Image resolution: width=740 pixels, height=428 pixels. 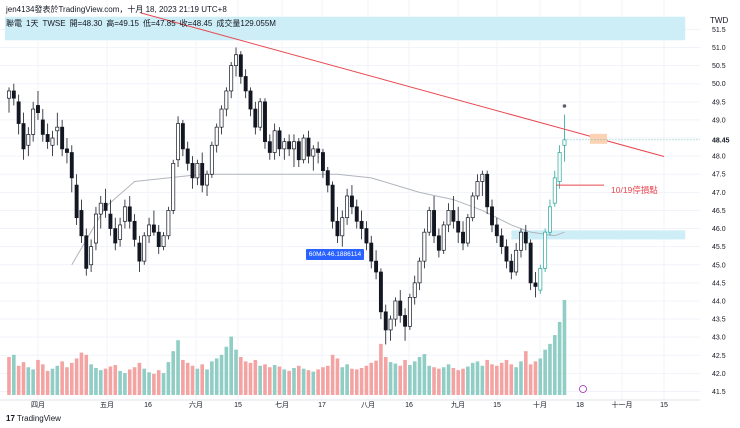 What do you see at coordinates (350, 404) in the screenshot?
I see `x-axis: 四月 五月 16 六月 15 七月 17 八月 16 九月 15 十月 18 十一月 15` at bounding box center [350, 404].